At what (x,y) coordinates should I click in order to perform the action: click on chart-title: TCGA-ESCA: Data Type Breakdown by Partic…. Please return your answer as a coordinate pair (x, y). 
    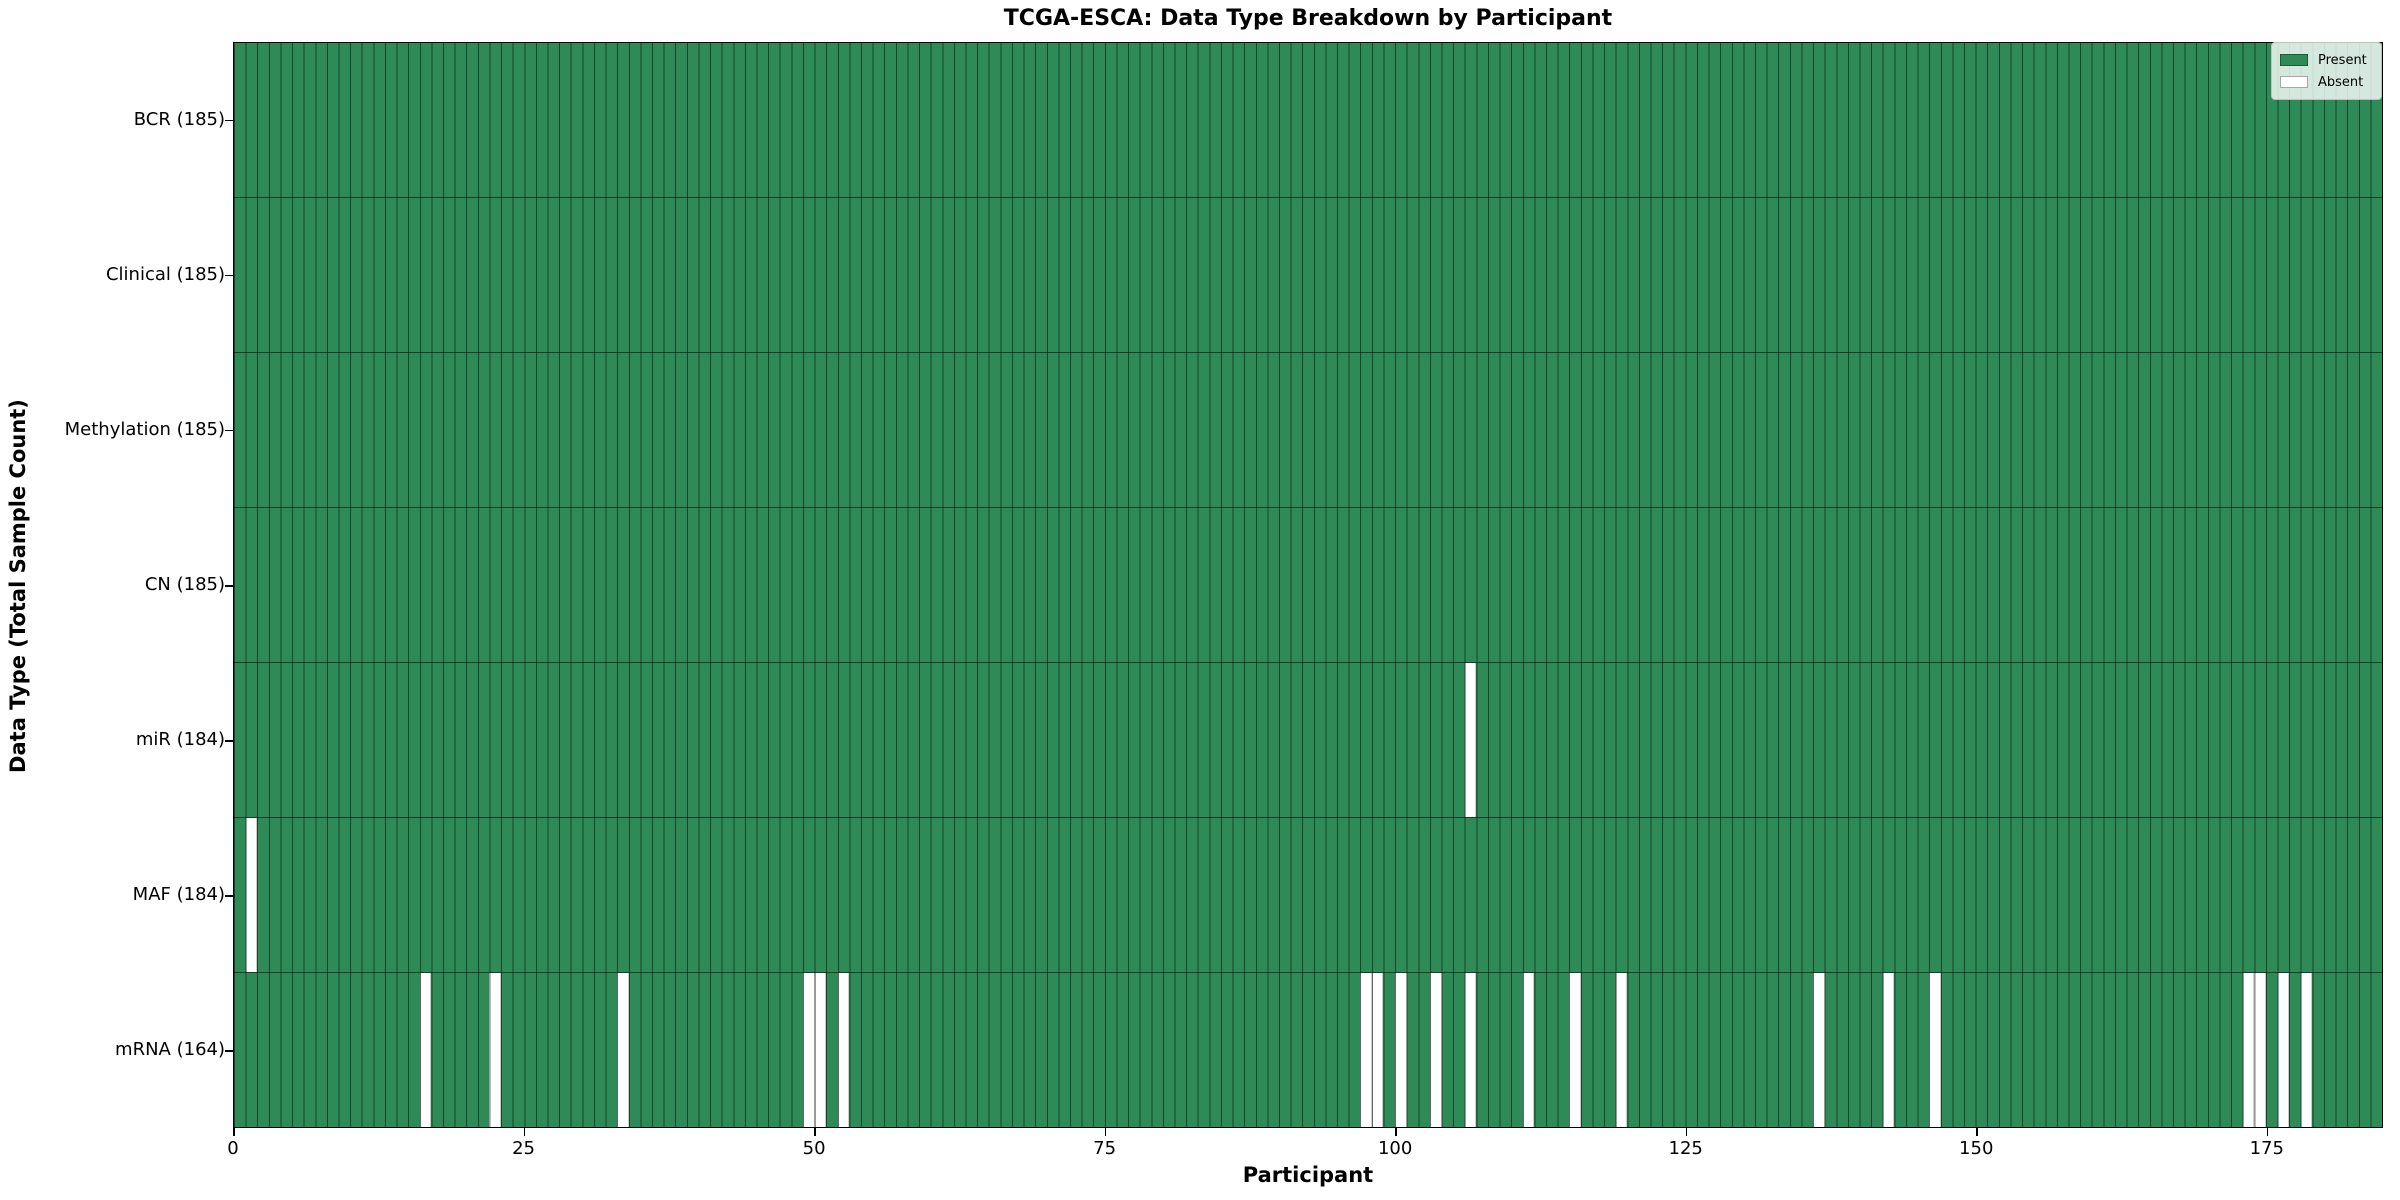
    Looking at the image, I should click on (1308, 18).